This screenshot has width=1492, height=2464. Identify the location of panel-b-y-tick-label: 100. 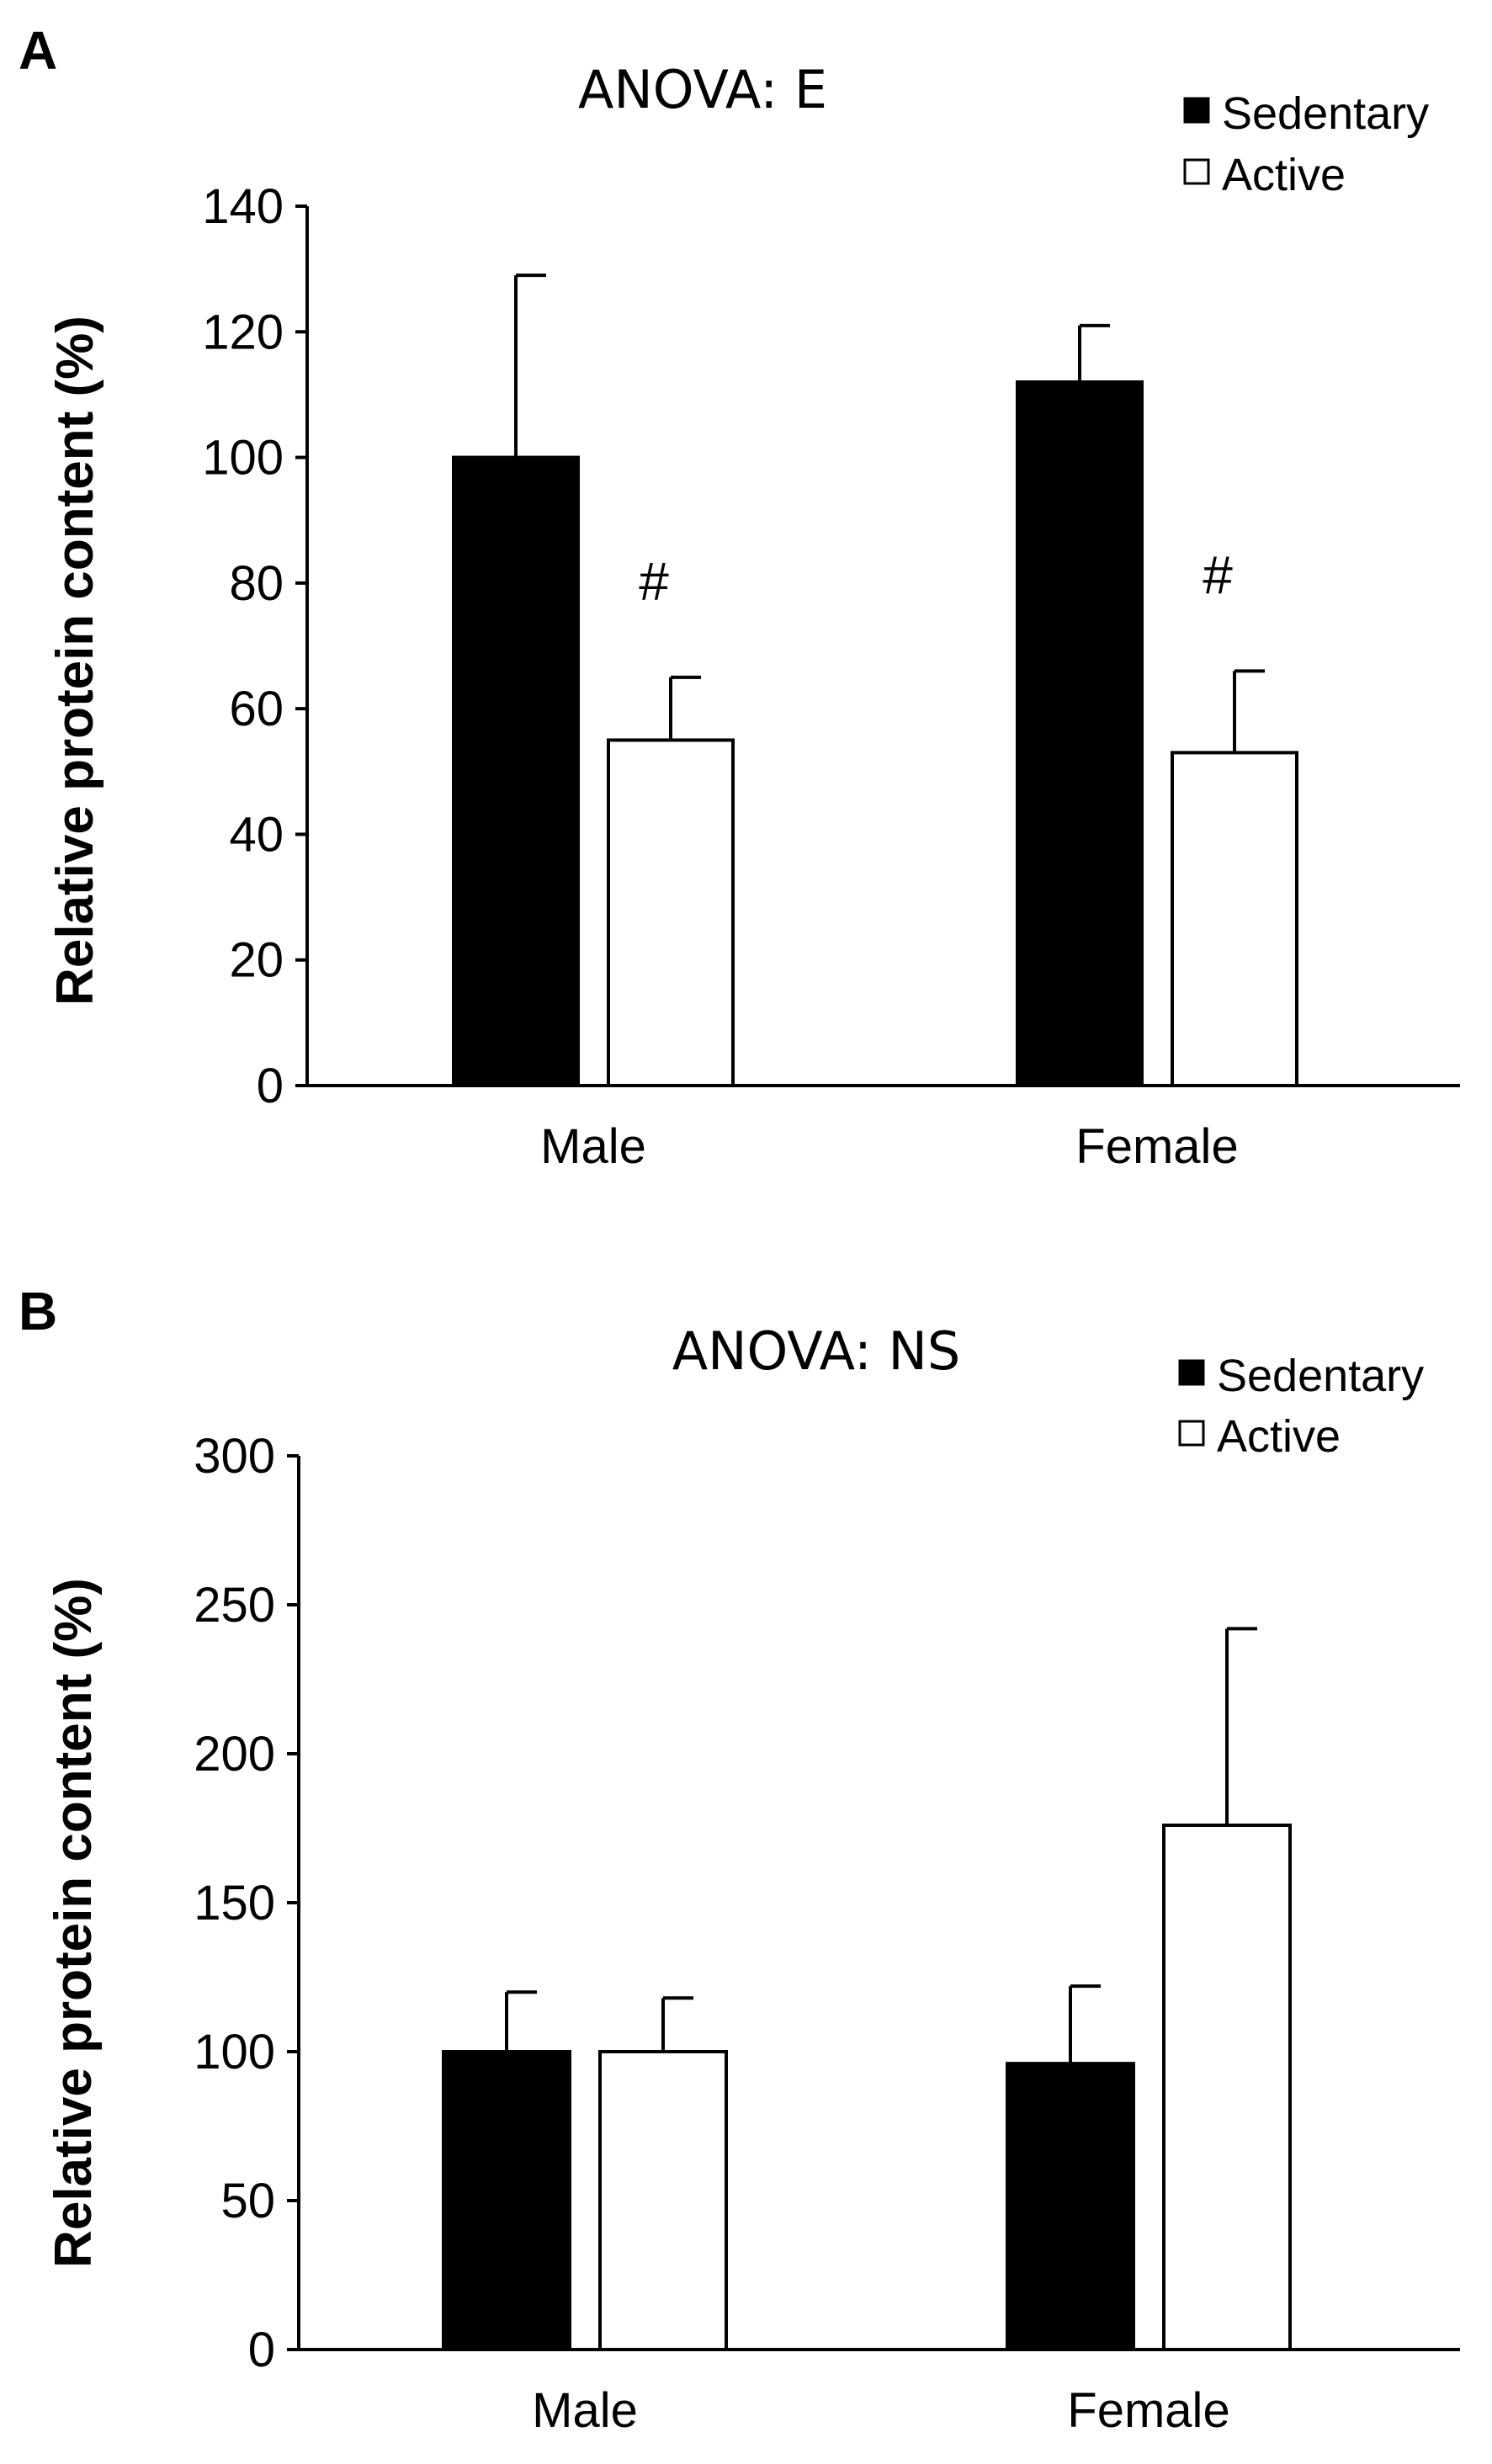
(234, 2052).